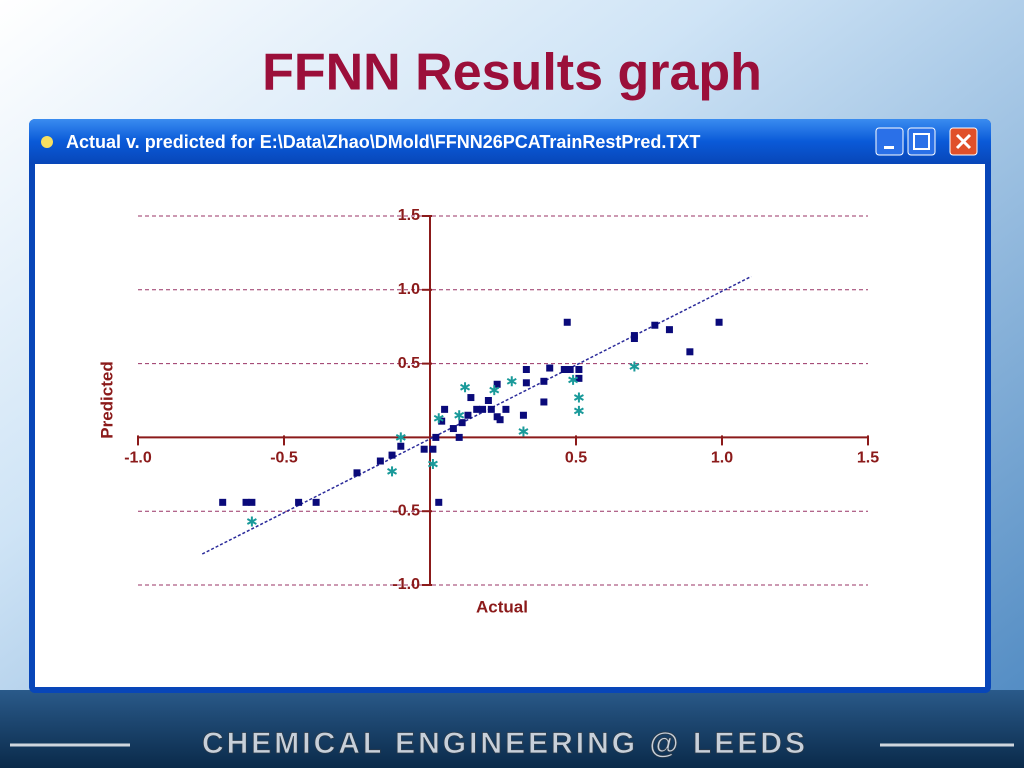  I want to click on x-tick-label: -1.0, so click(138, 458).